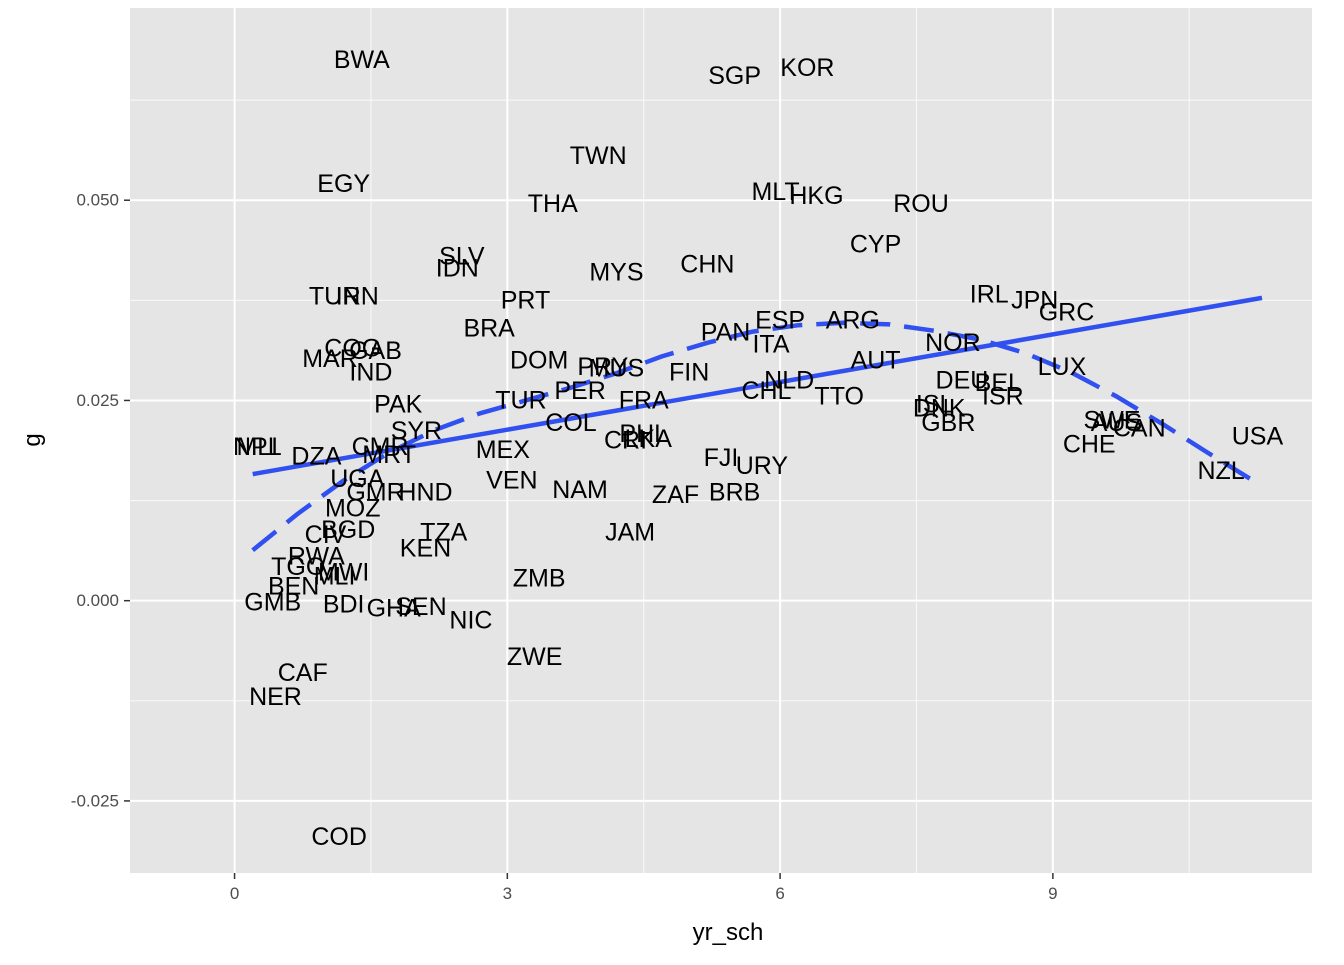 This screenshot has height=965, width=1344. I want to click on x-tick-label: 6, so click(779, 893).